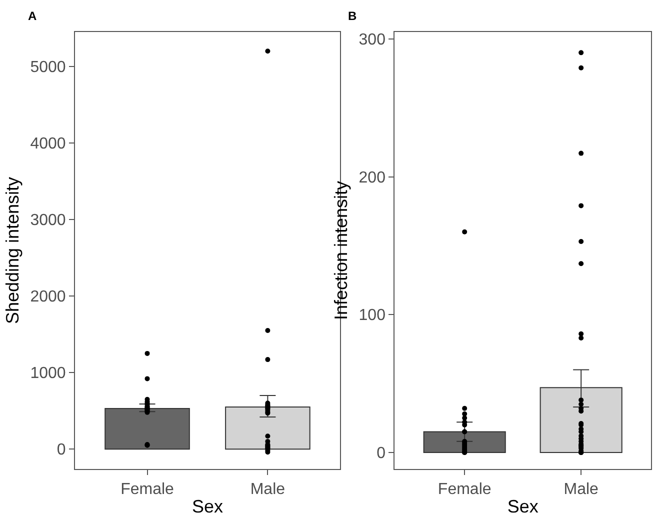 This screenshot has width=664, height=525. I want to click on y-tick-label: 5000, so click(48, 67).